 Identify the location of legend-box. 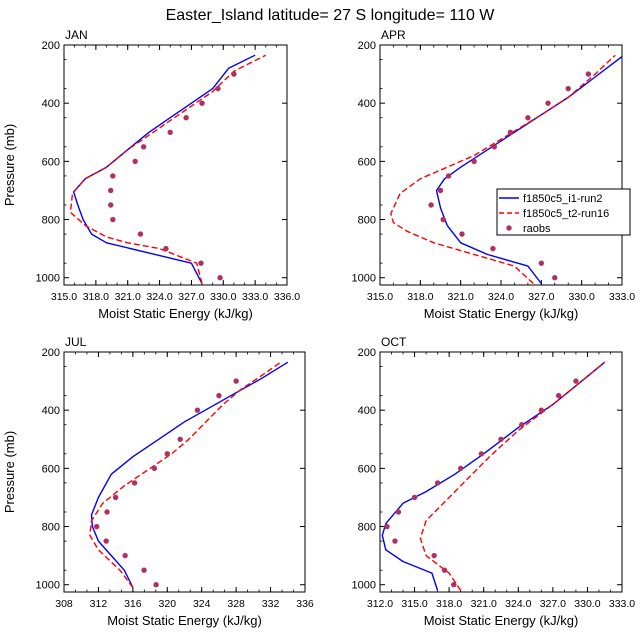
(563, 212).